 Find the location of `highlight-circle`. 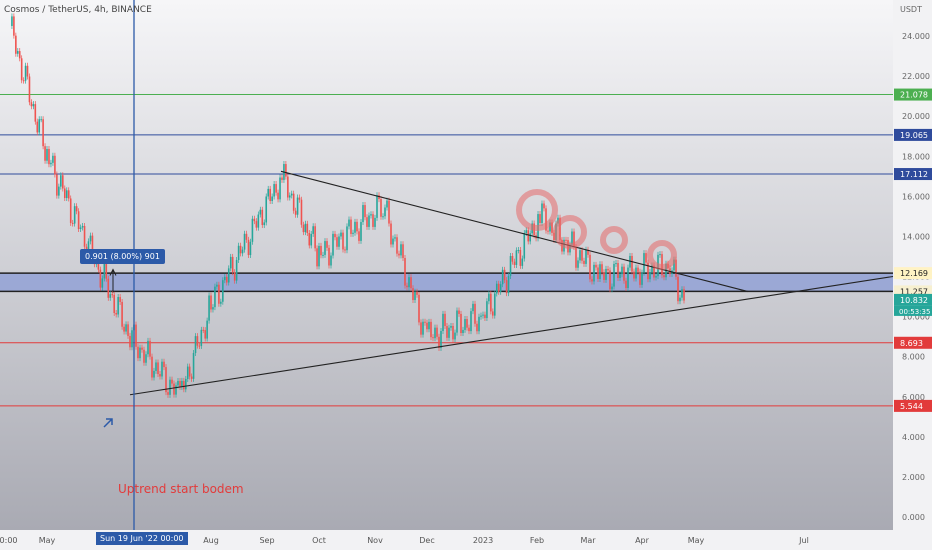

highlight-circle is located at coordinates (570, 232).